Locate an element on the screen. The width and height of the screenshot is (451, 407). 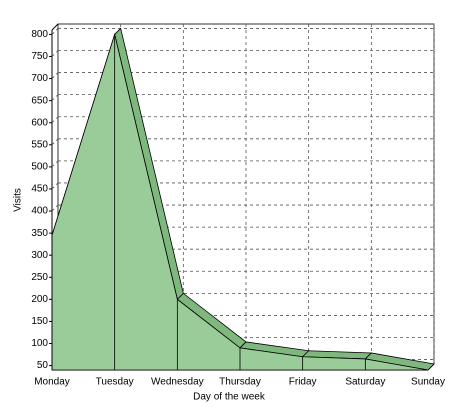
x-tick-label: Monday is located at coordinates (52, 382).